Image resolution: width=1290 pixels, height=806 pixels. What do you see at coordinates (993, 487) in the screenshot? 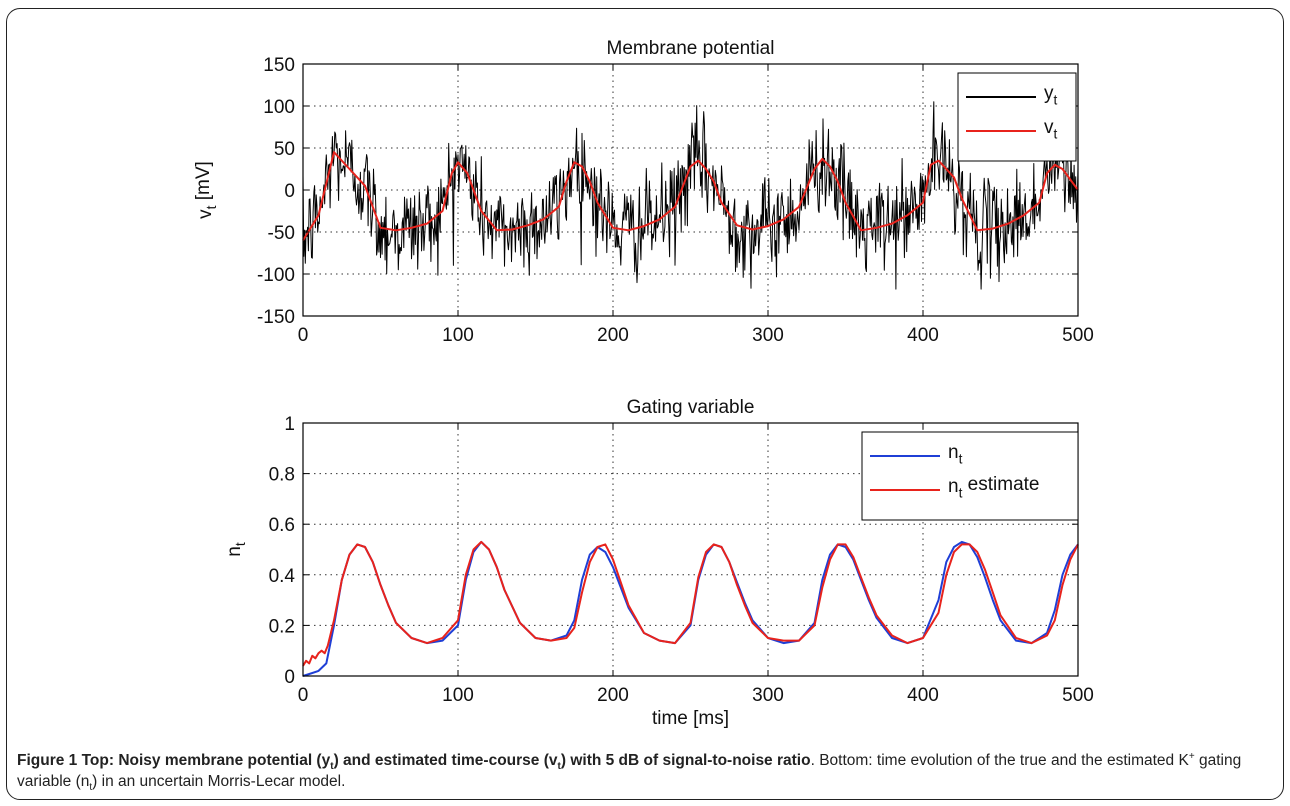
I see `legend-entry-2: nt estimate` at bounding box center [993, 487].